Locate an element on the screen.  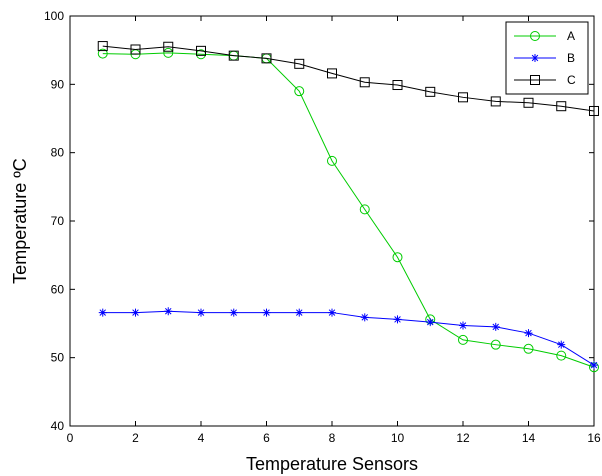
x-axis-title: Temperature Sensors is located at coordinates (332, 464).